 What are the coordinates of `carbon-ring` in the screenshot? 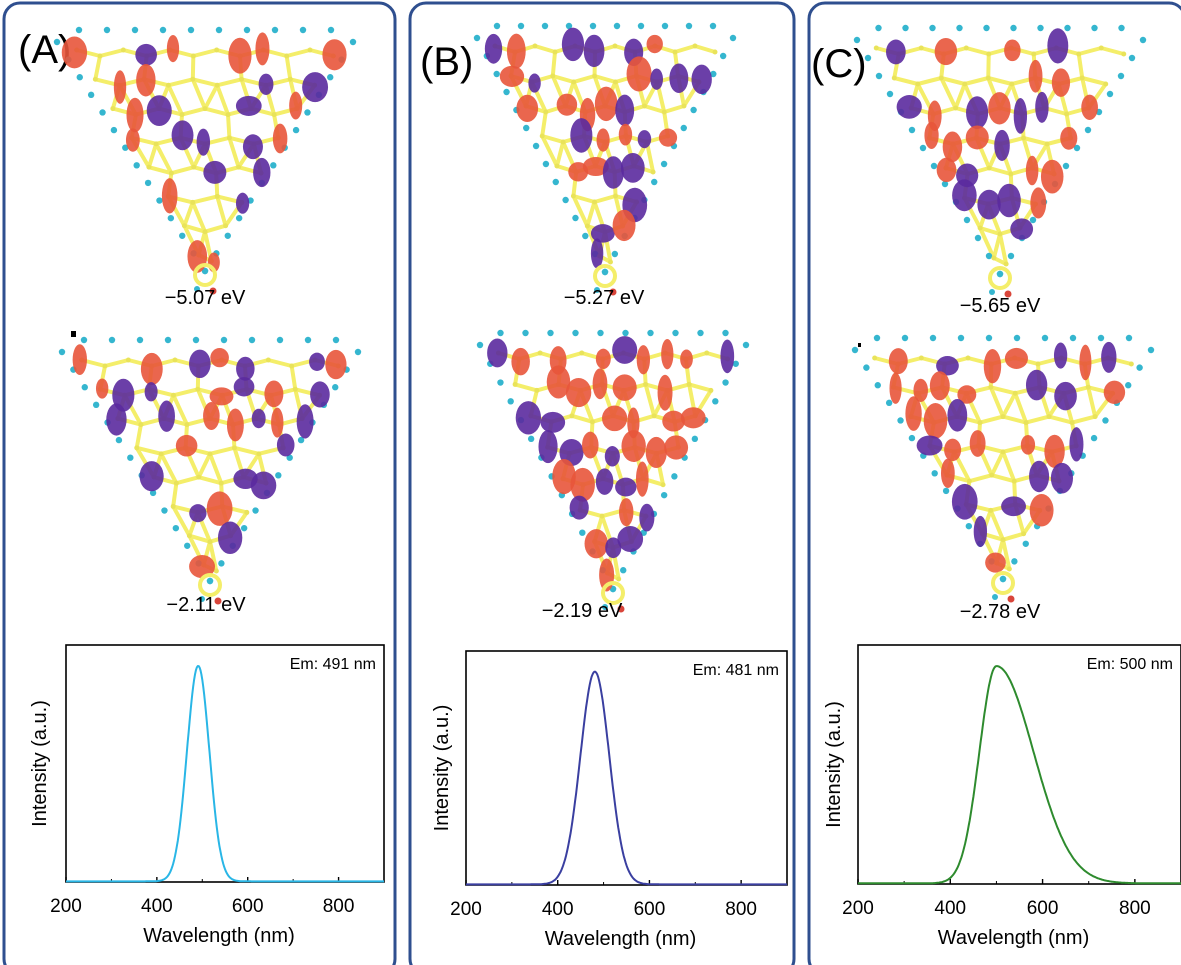 It's located at (613, 593).